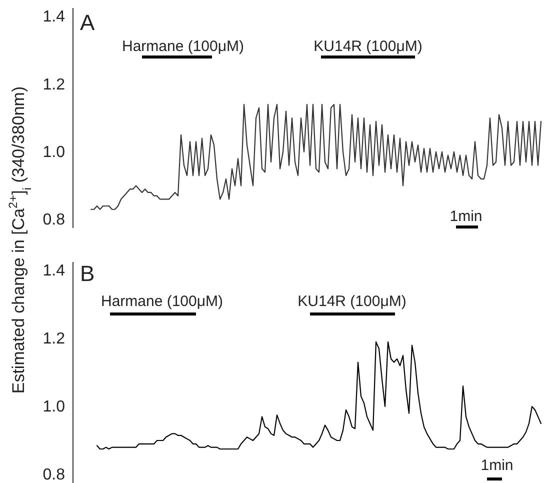 This screenshot has width=544, height=483. What do you see at coordinates (87, 22) in the screenshot?
I see `chart-title: A` at bounding box center [87, 22].